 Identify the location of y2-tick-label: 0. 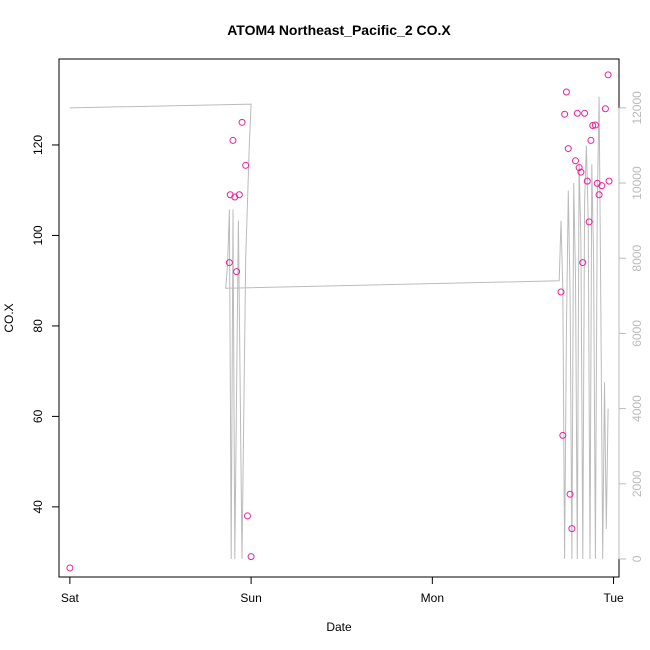
(637, 558).